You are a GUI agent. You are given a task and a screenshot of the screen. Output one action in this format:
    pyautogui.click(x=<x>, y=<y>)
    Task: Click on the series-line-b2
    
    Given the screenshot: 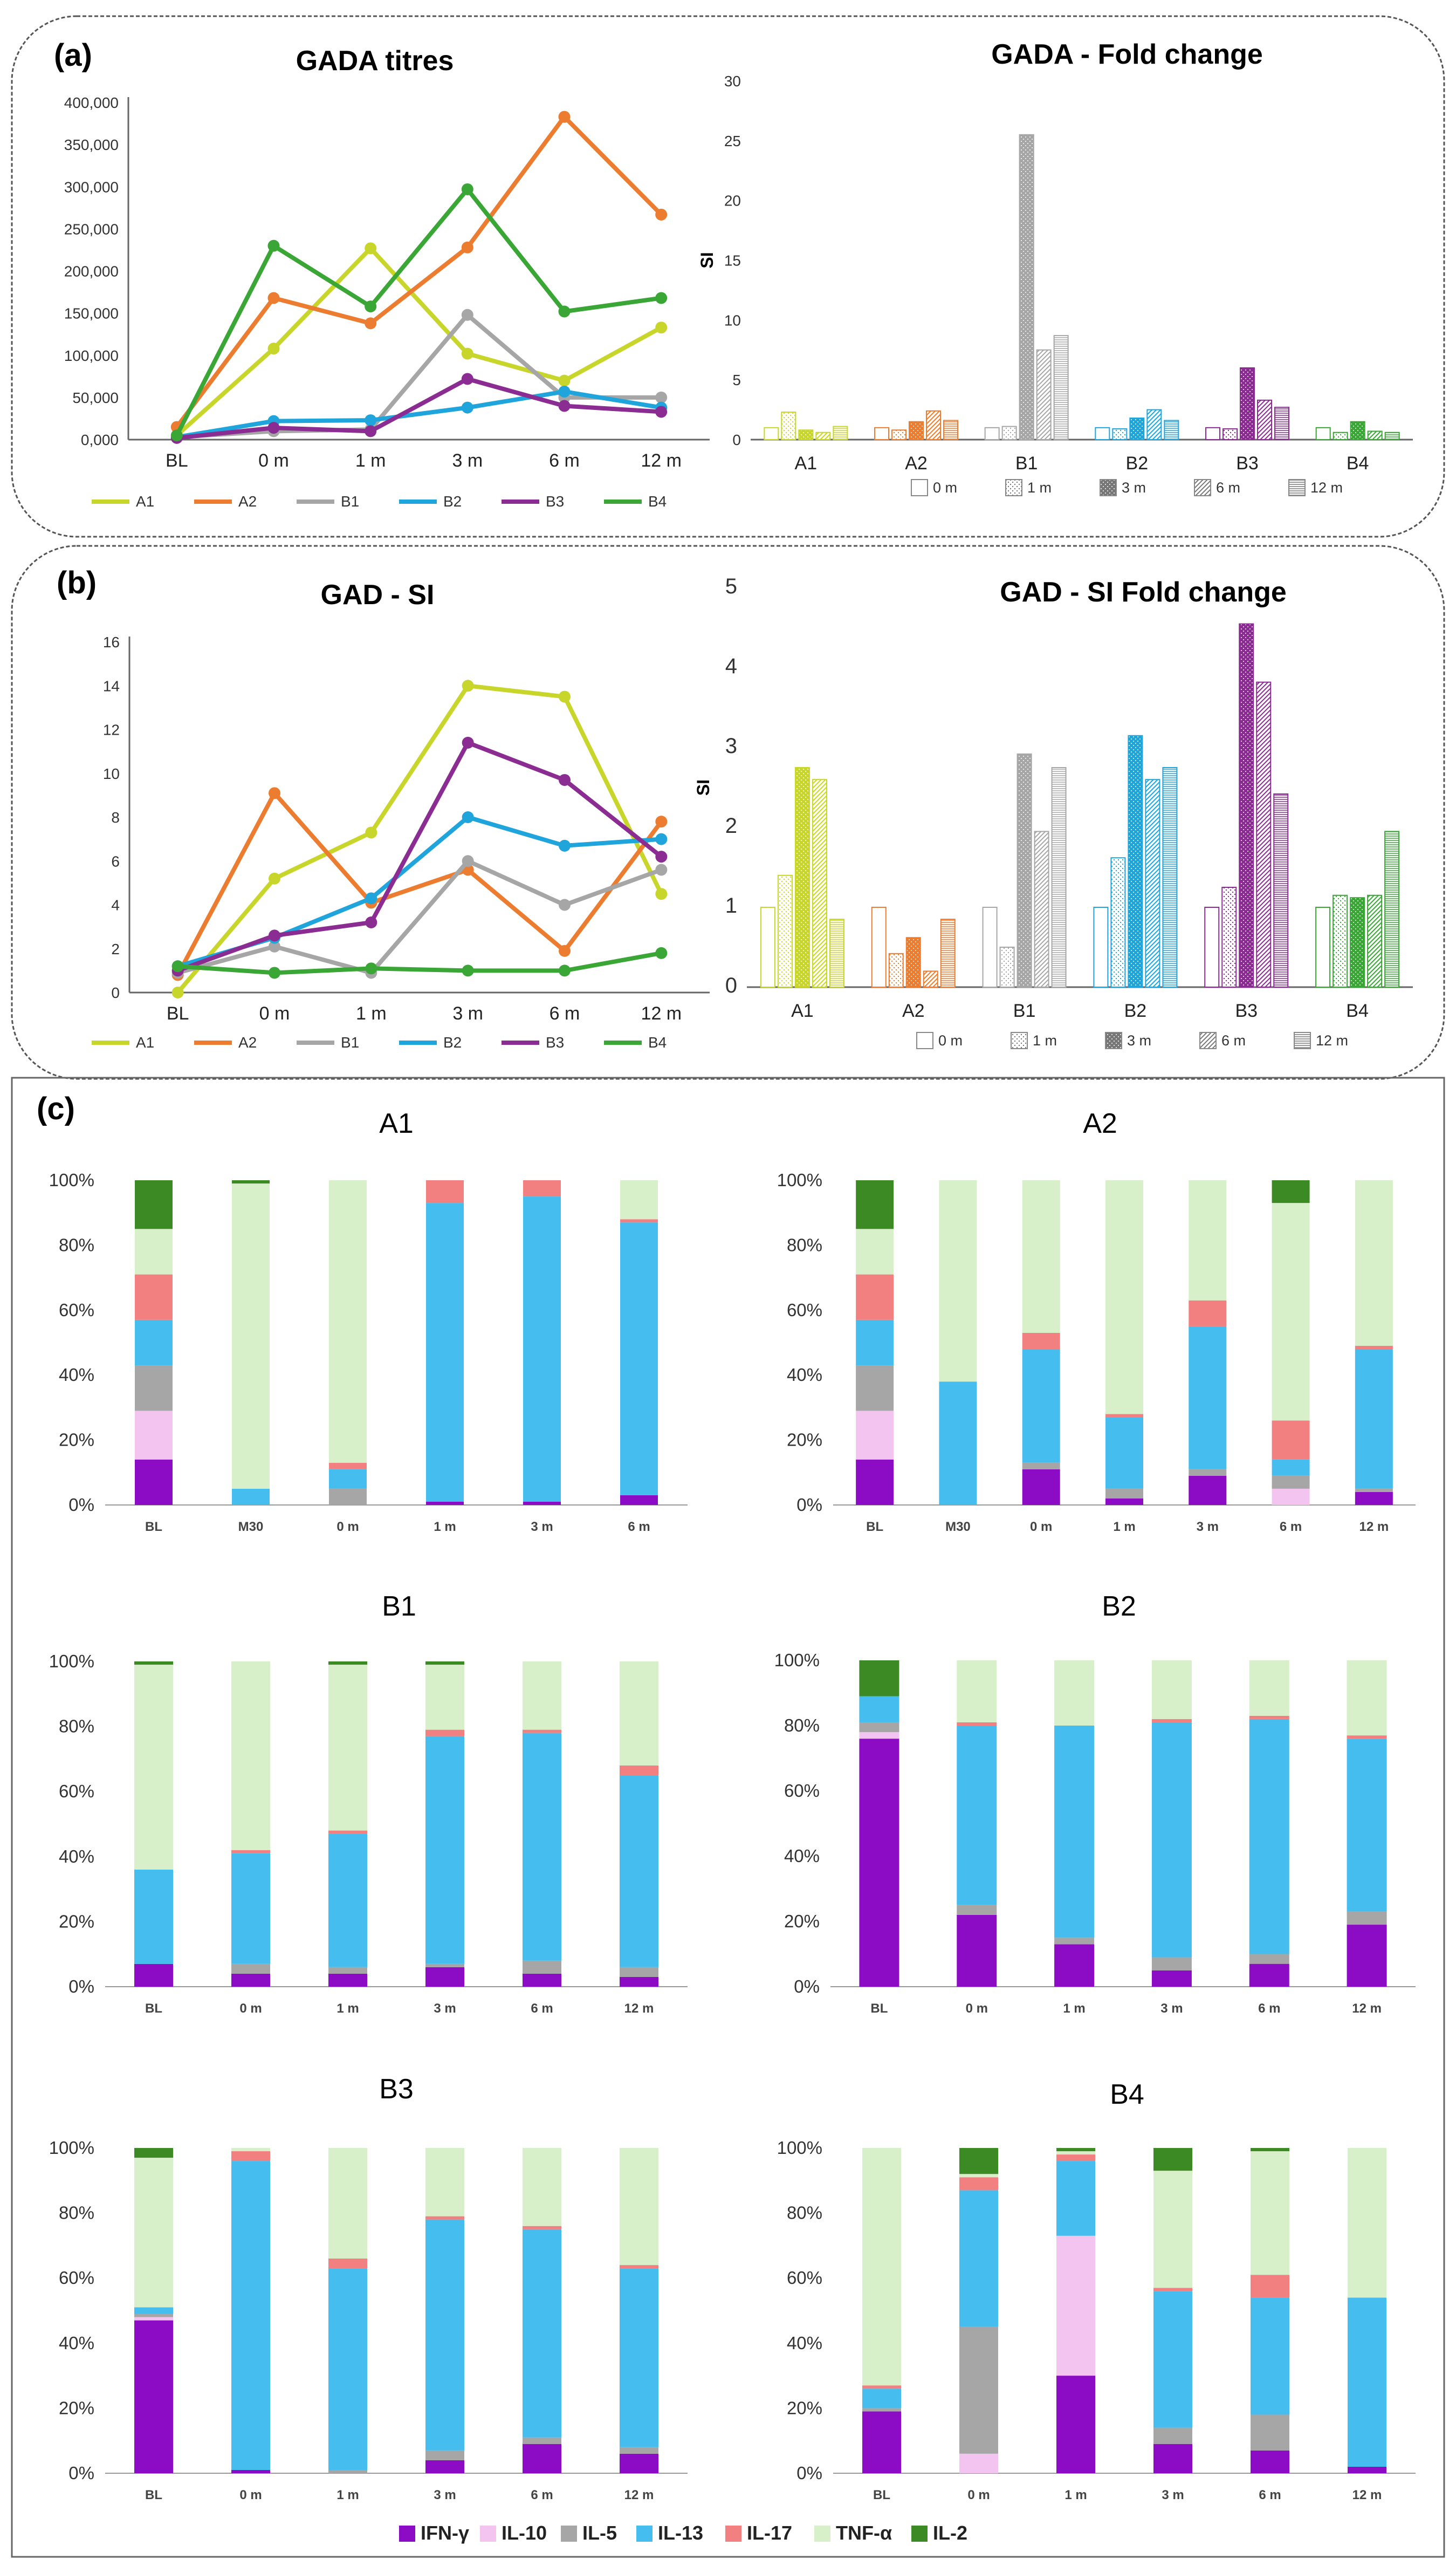 What is the action you would take?
    pyautogui.click(x=419, y=414)
    